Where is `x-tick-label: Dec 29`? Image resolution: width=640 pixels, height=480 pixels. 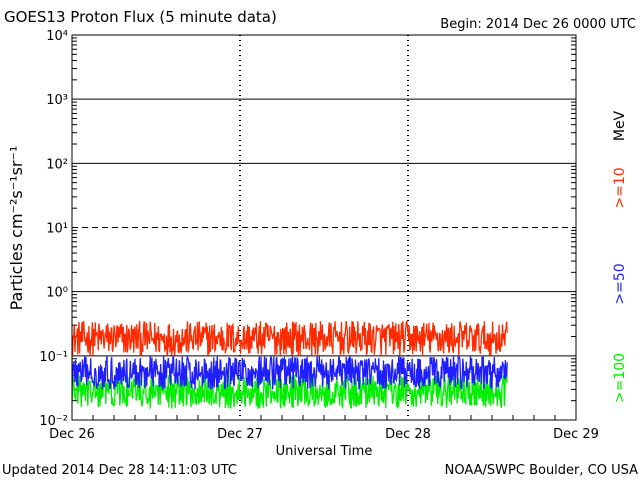
x-tick-label: Dec 29 is located at coordinates (576, 434).